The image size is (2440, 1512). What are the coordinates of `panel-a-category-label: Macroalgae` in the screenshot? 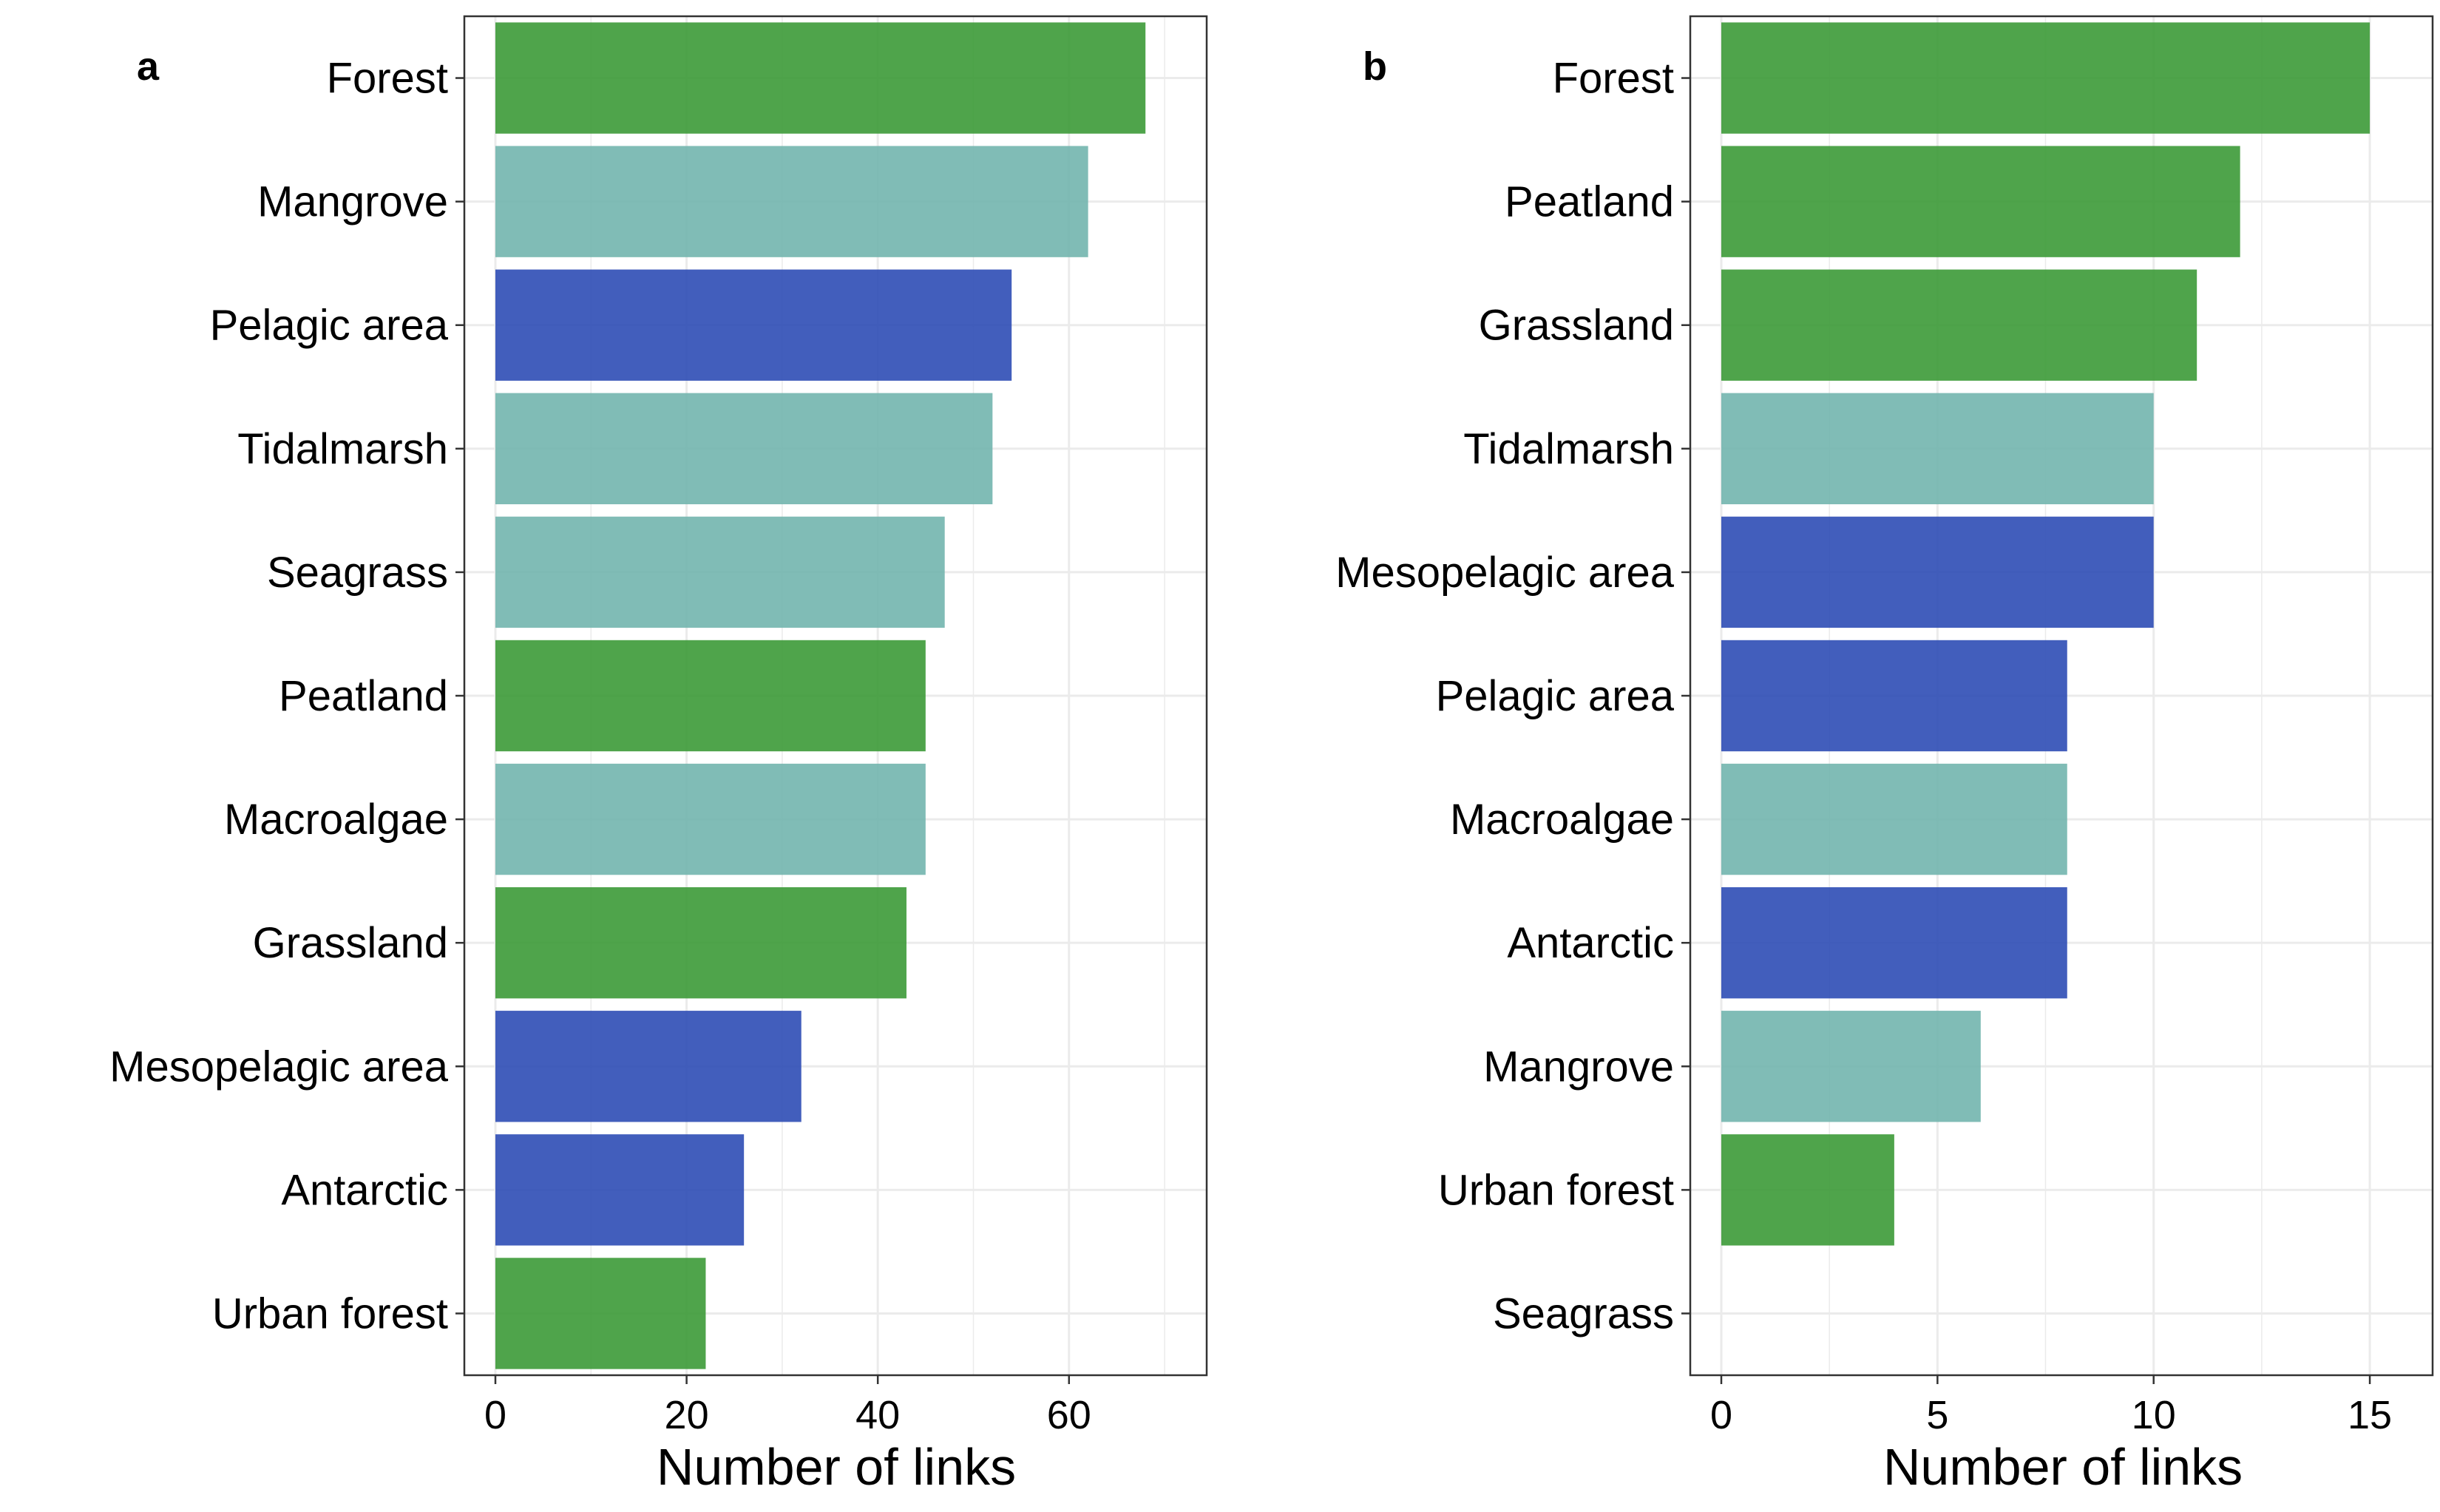 It's located at (336, 820).